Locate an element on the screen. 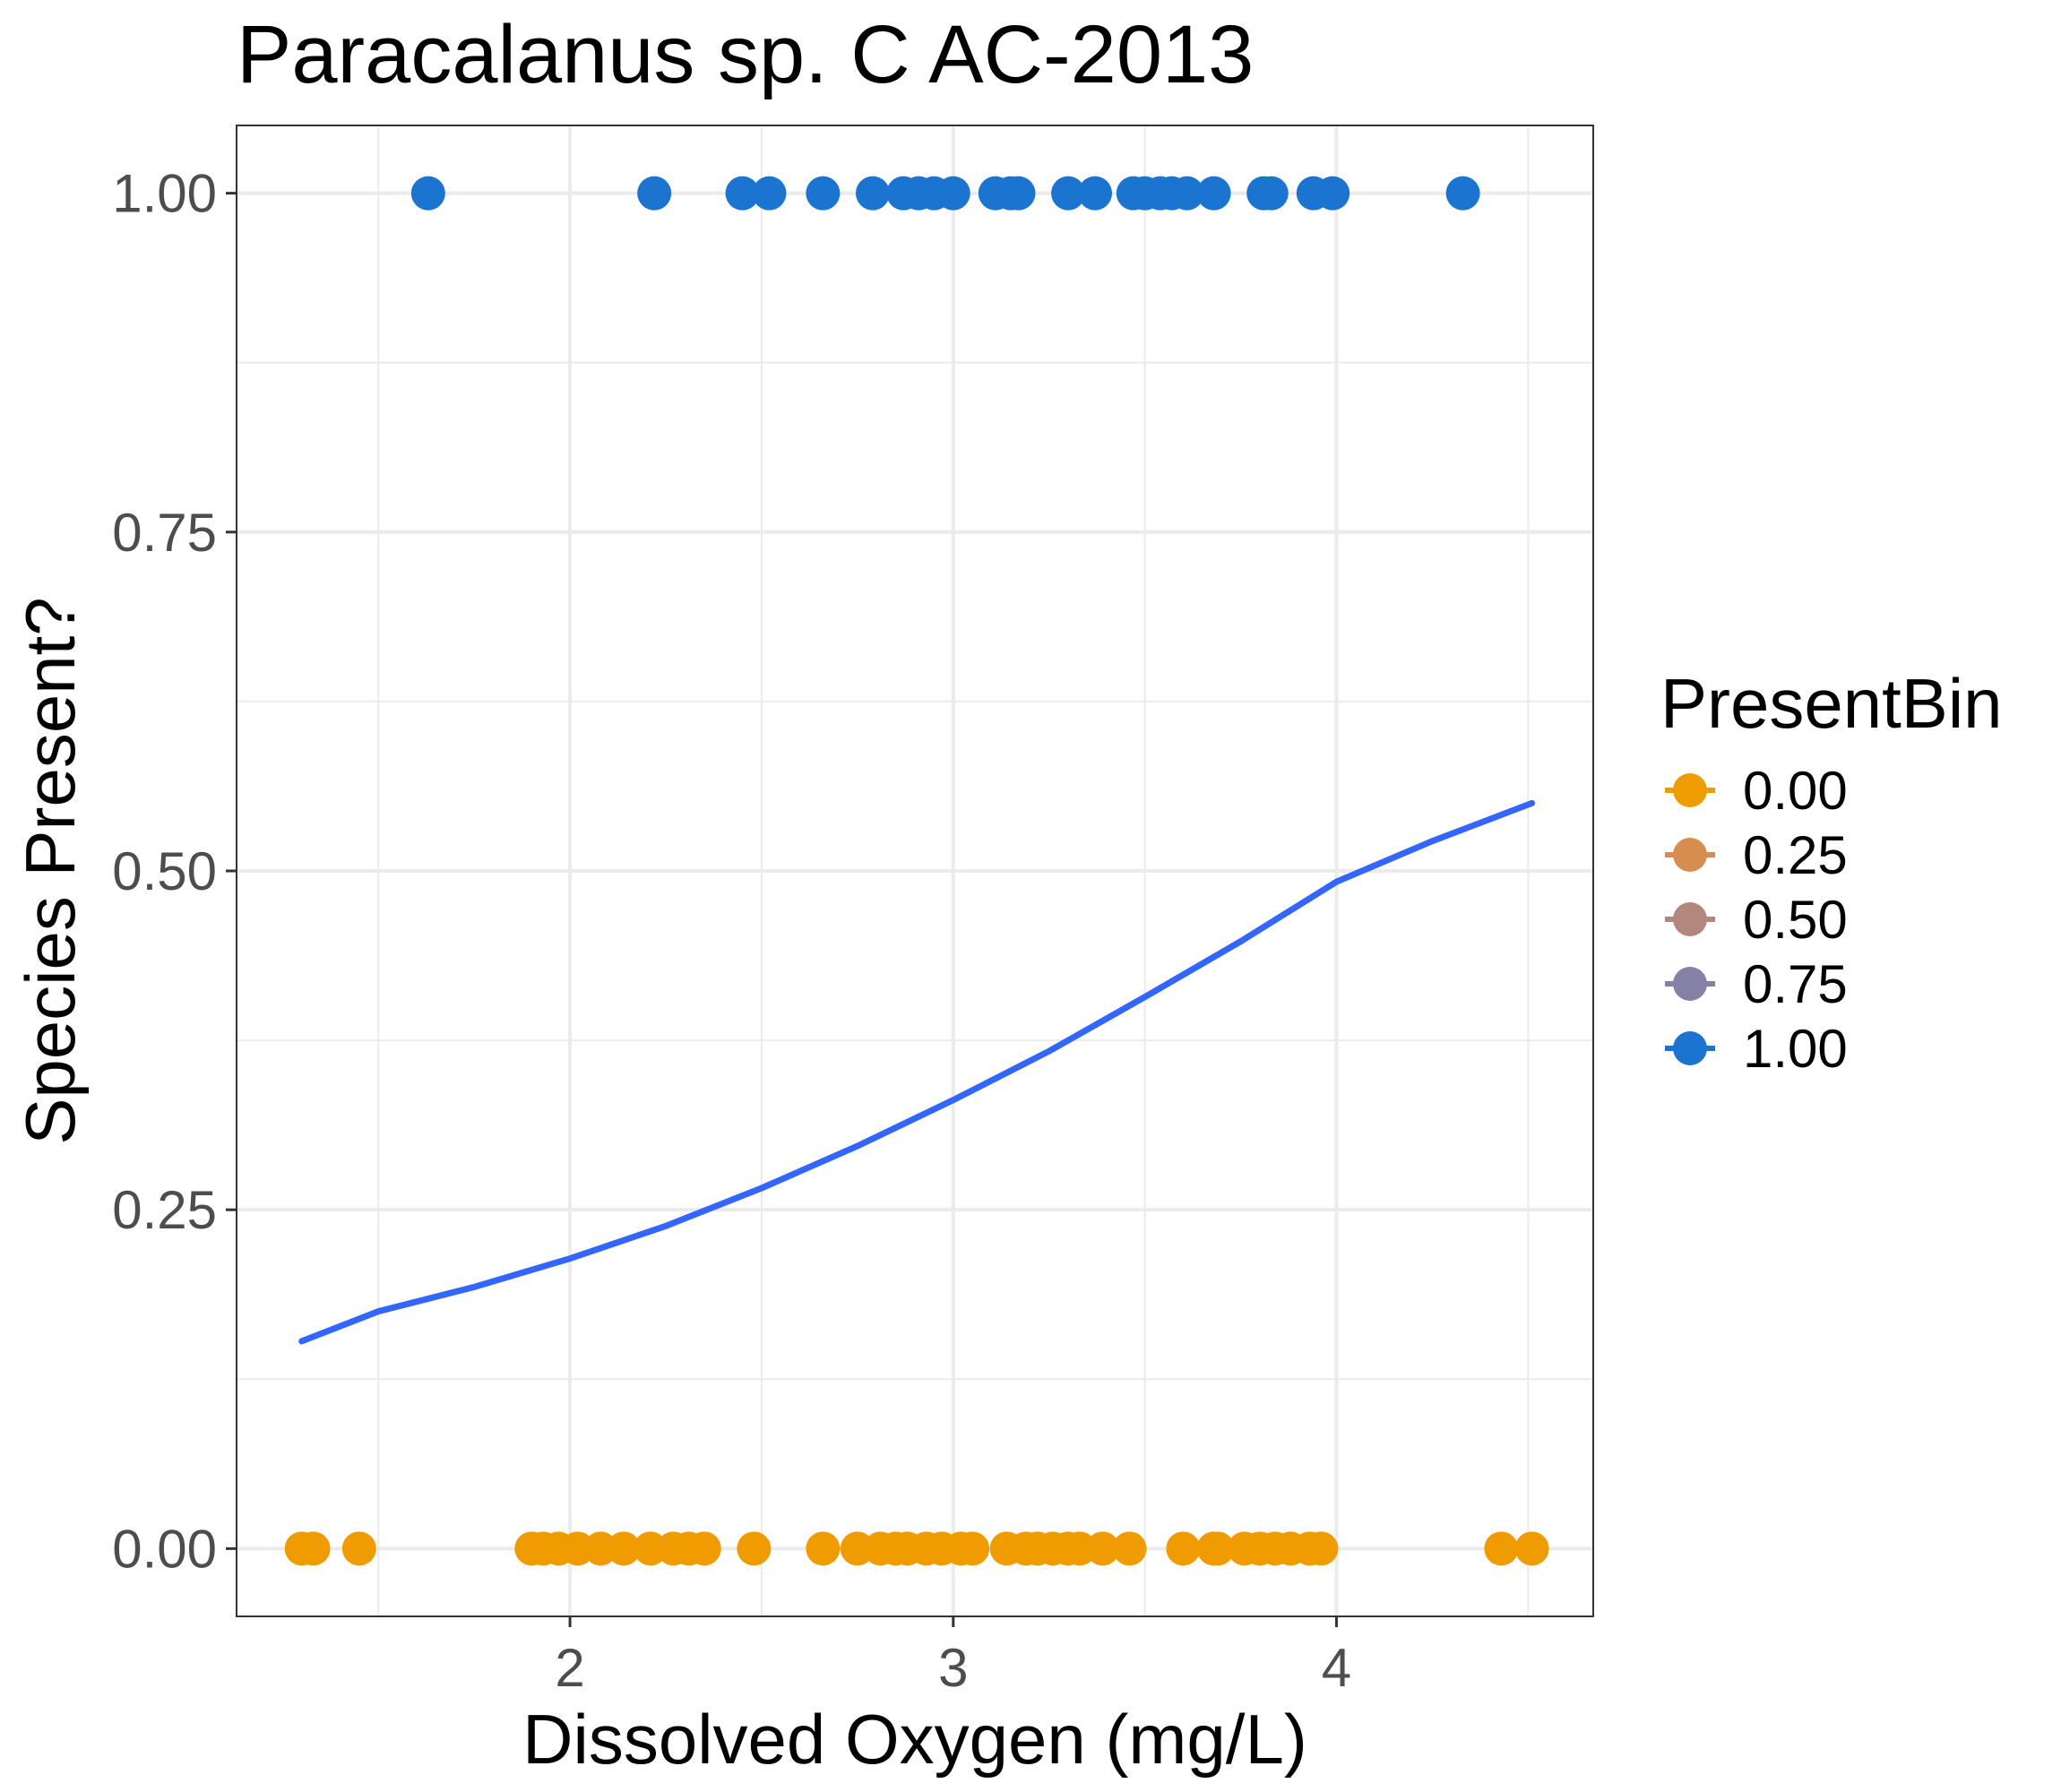 This screenshot has height=1792, width=2061. y-tick-label: 1.00 is located at coordinates (164, 194).